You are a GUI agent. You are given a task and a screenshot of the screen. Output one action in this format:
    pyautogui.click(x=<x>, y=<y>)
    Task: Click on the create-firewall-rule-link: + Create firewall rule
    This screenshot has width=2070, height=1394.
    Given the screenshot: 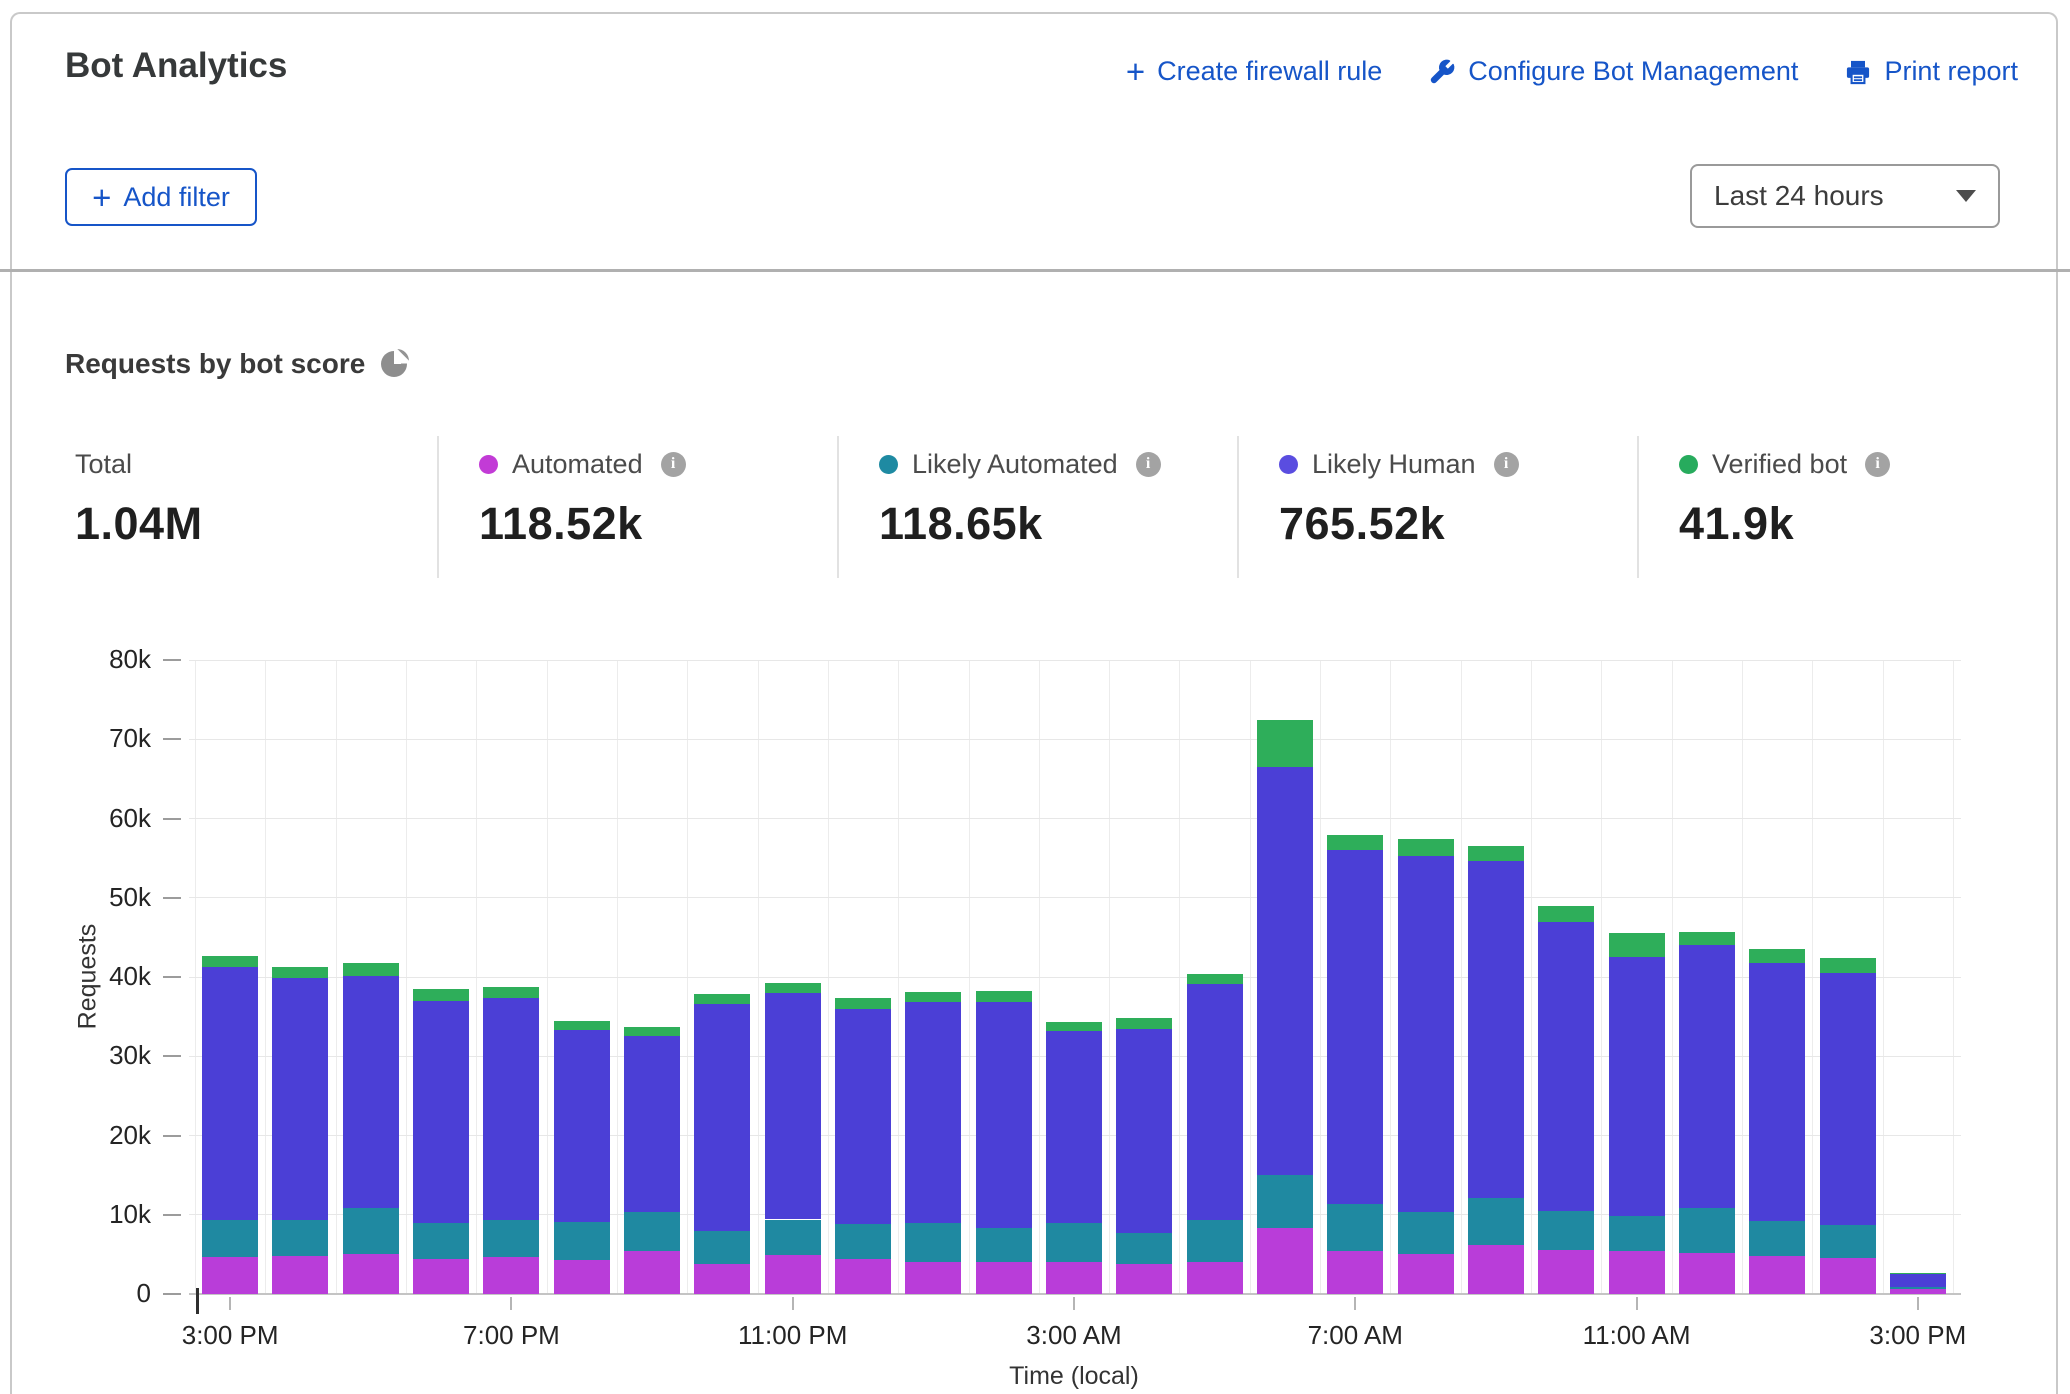 What is the action you would take?
    pyautogui.click(x=1254, y=71)
    